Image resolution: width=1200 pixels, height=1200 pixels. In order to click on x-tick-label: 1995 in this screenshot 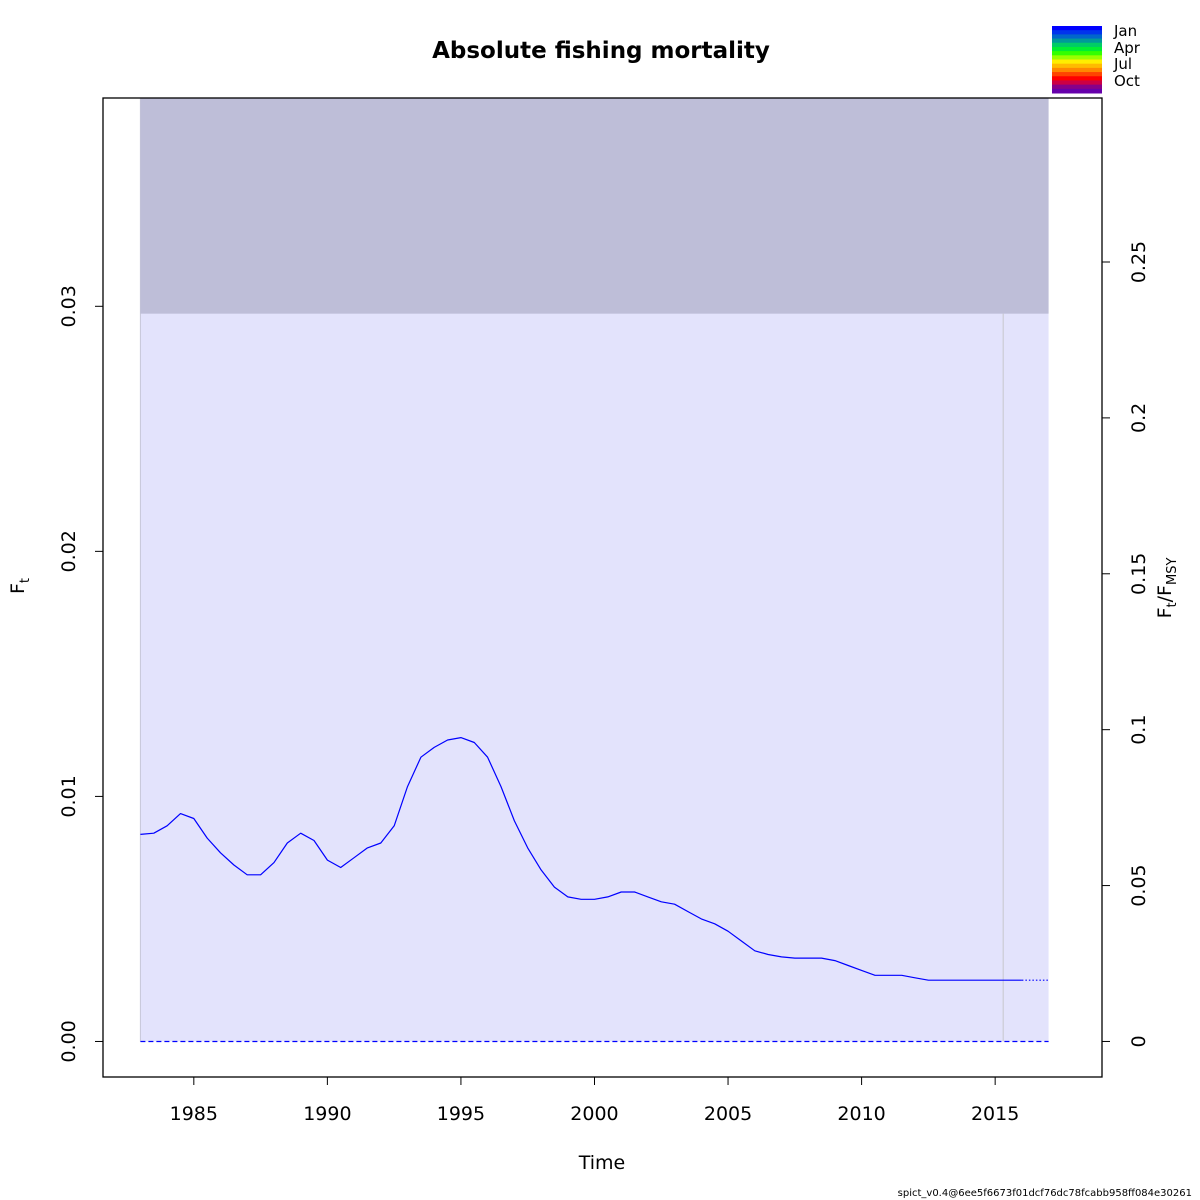, I will do `click(461, 1114)`.